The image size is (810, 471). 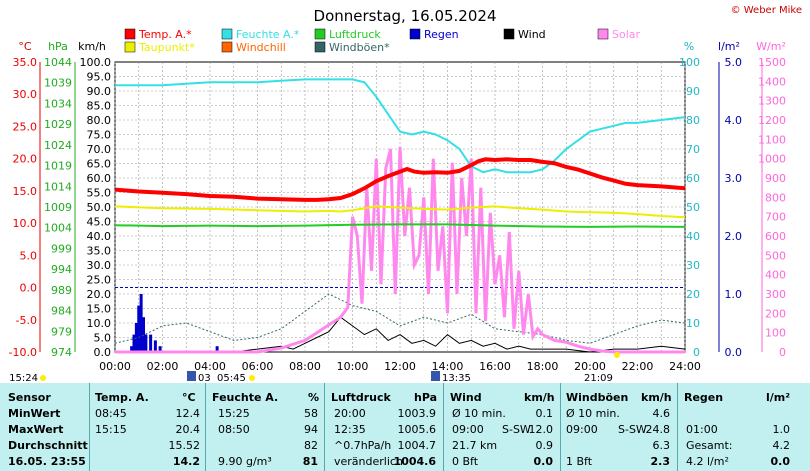 What do you see at coordinates (111, 429) in the screenshot?
I see `temp-time: 15:15` at bounding box center [111, 429].